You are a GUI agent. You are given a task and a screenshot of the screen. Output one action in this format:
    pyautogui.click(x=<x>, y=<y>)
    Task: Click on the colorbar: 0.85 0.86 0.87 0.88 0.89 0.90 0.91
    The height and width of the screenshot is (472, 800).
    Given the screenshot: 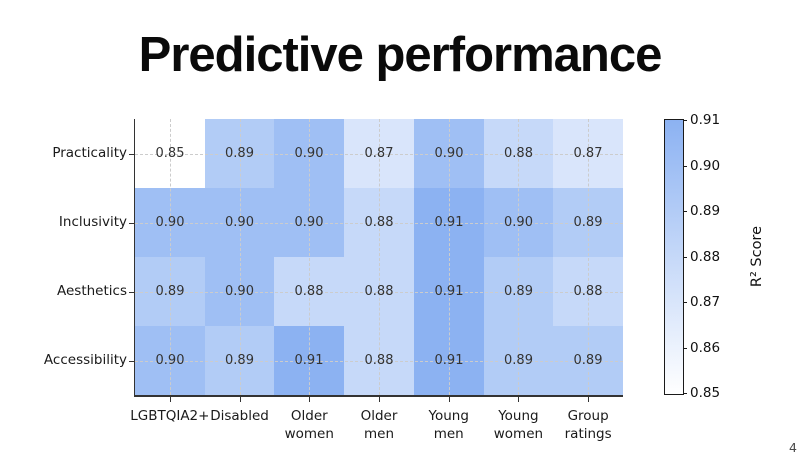 What is the action you would take?
    pyautogui.click(x=692, y=256)
    